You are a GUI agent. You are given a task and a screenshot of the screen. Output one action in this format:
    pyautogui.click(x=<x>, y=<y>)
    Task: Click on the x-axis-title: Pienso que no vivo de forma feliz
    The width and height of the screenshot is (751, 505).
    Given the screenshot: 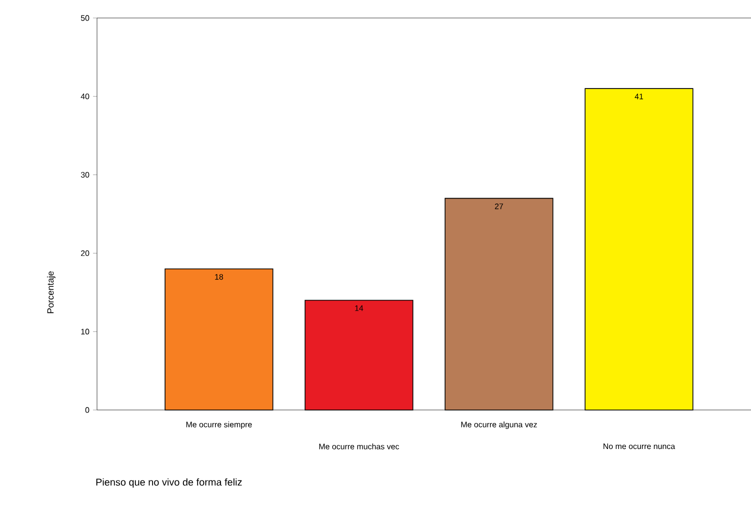 What is the action you would take?
    pyautogui.click(x=169, y=483)
    